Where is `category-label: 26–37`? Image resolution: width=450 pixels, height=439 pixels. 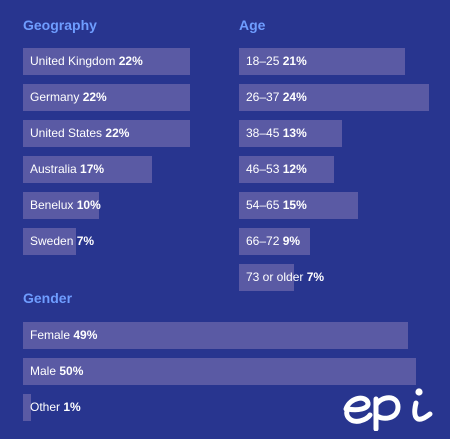 category-label: 26–37 is located at coordinates (263, 97).